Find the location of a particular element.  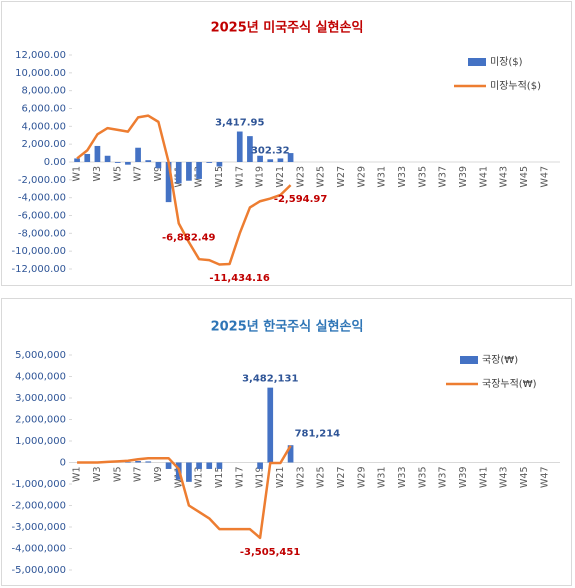

y-tick-label: 2,000,000 is located at coordinates (40, 420).